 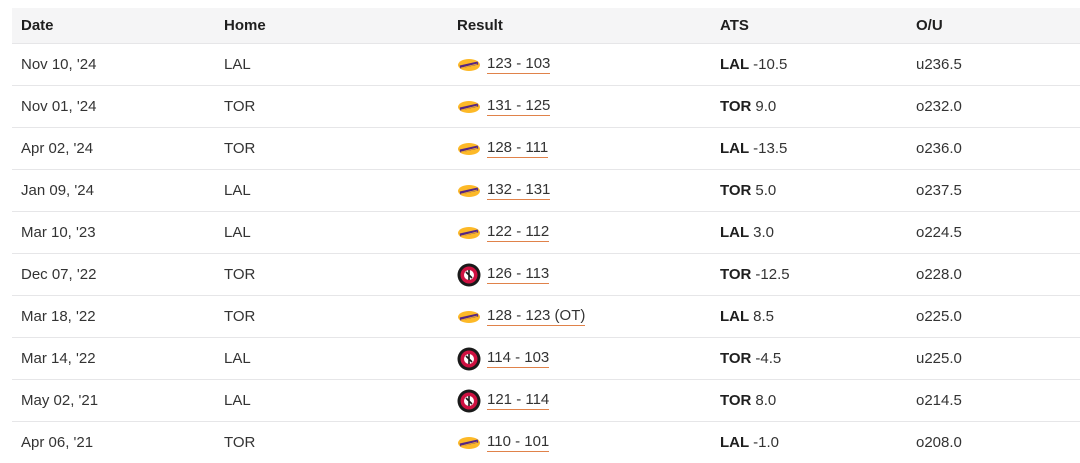 What do you see at coordinates (766, 442) in the screenshot?
I see `ats-line: -1.0` at bounding box center [766, 442].